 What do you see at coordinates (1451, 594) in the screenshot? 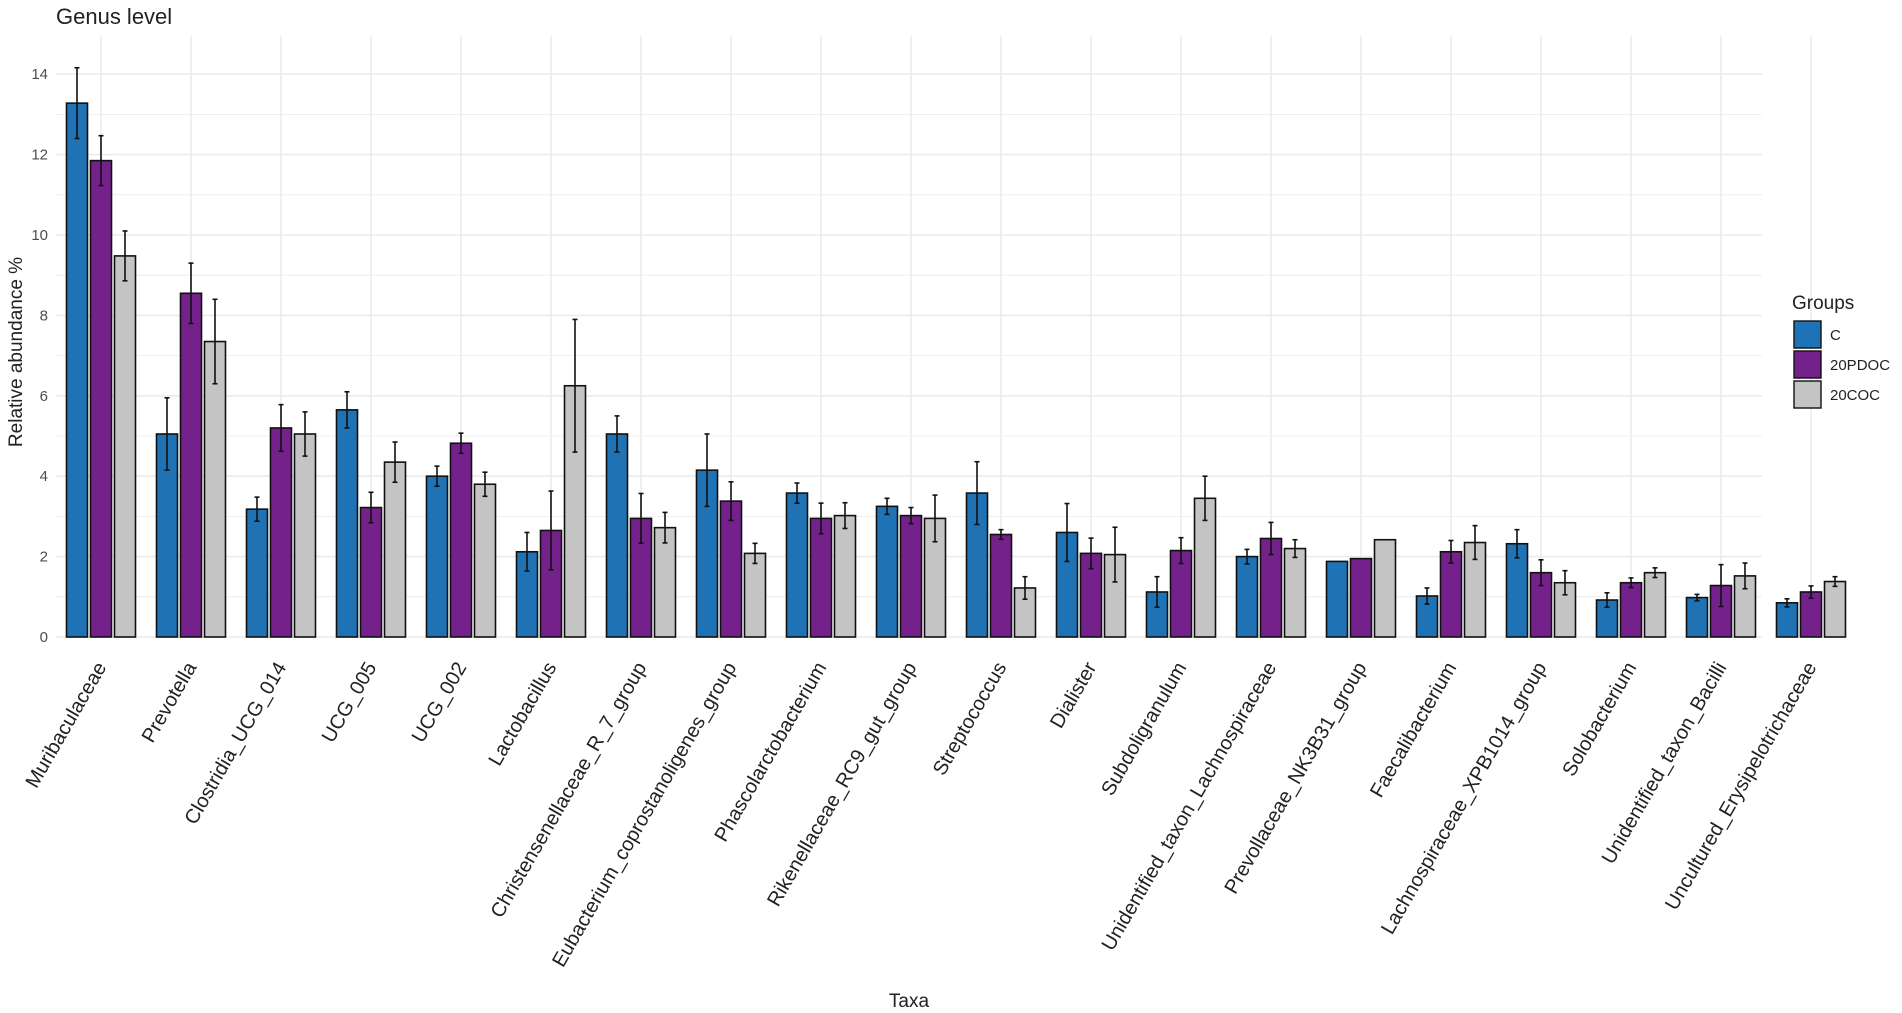
I see `bar-20pdoc-faecalibacterium` at bounding box center [1451, 594].